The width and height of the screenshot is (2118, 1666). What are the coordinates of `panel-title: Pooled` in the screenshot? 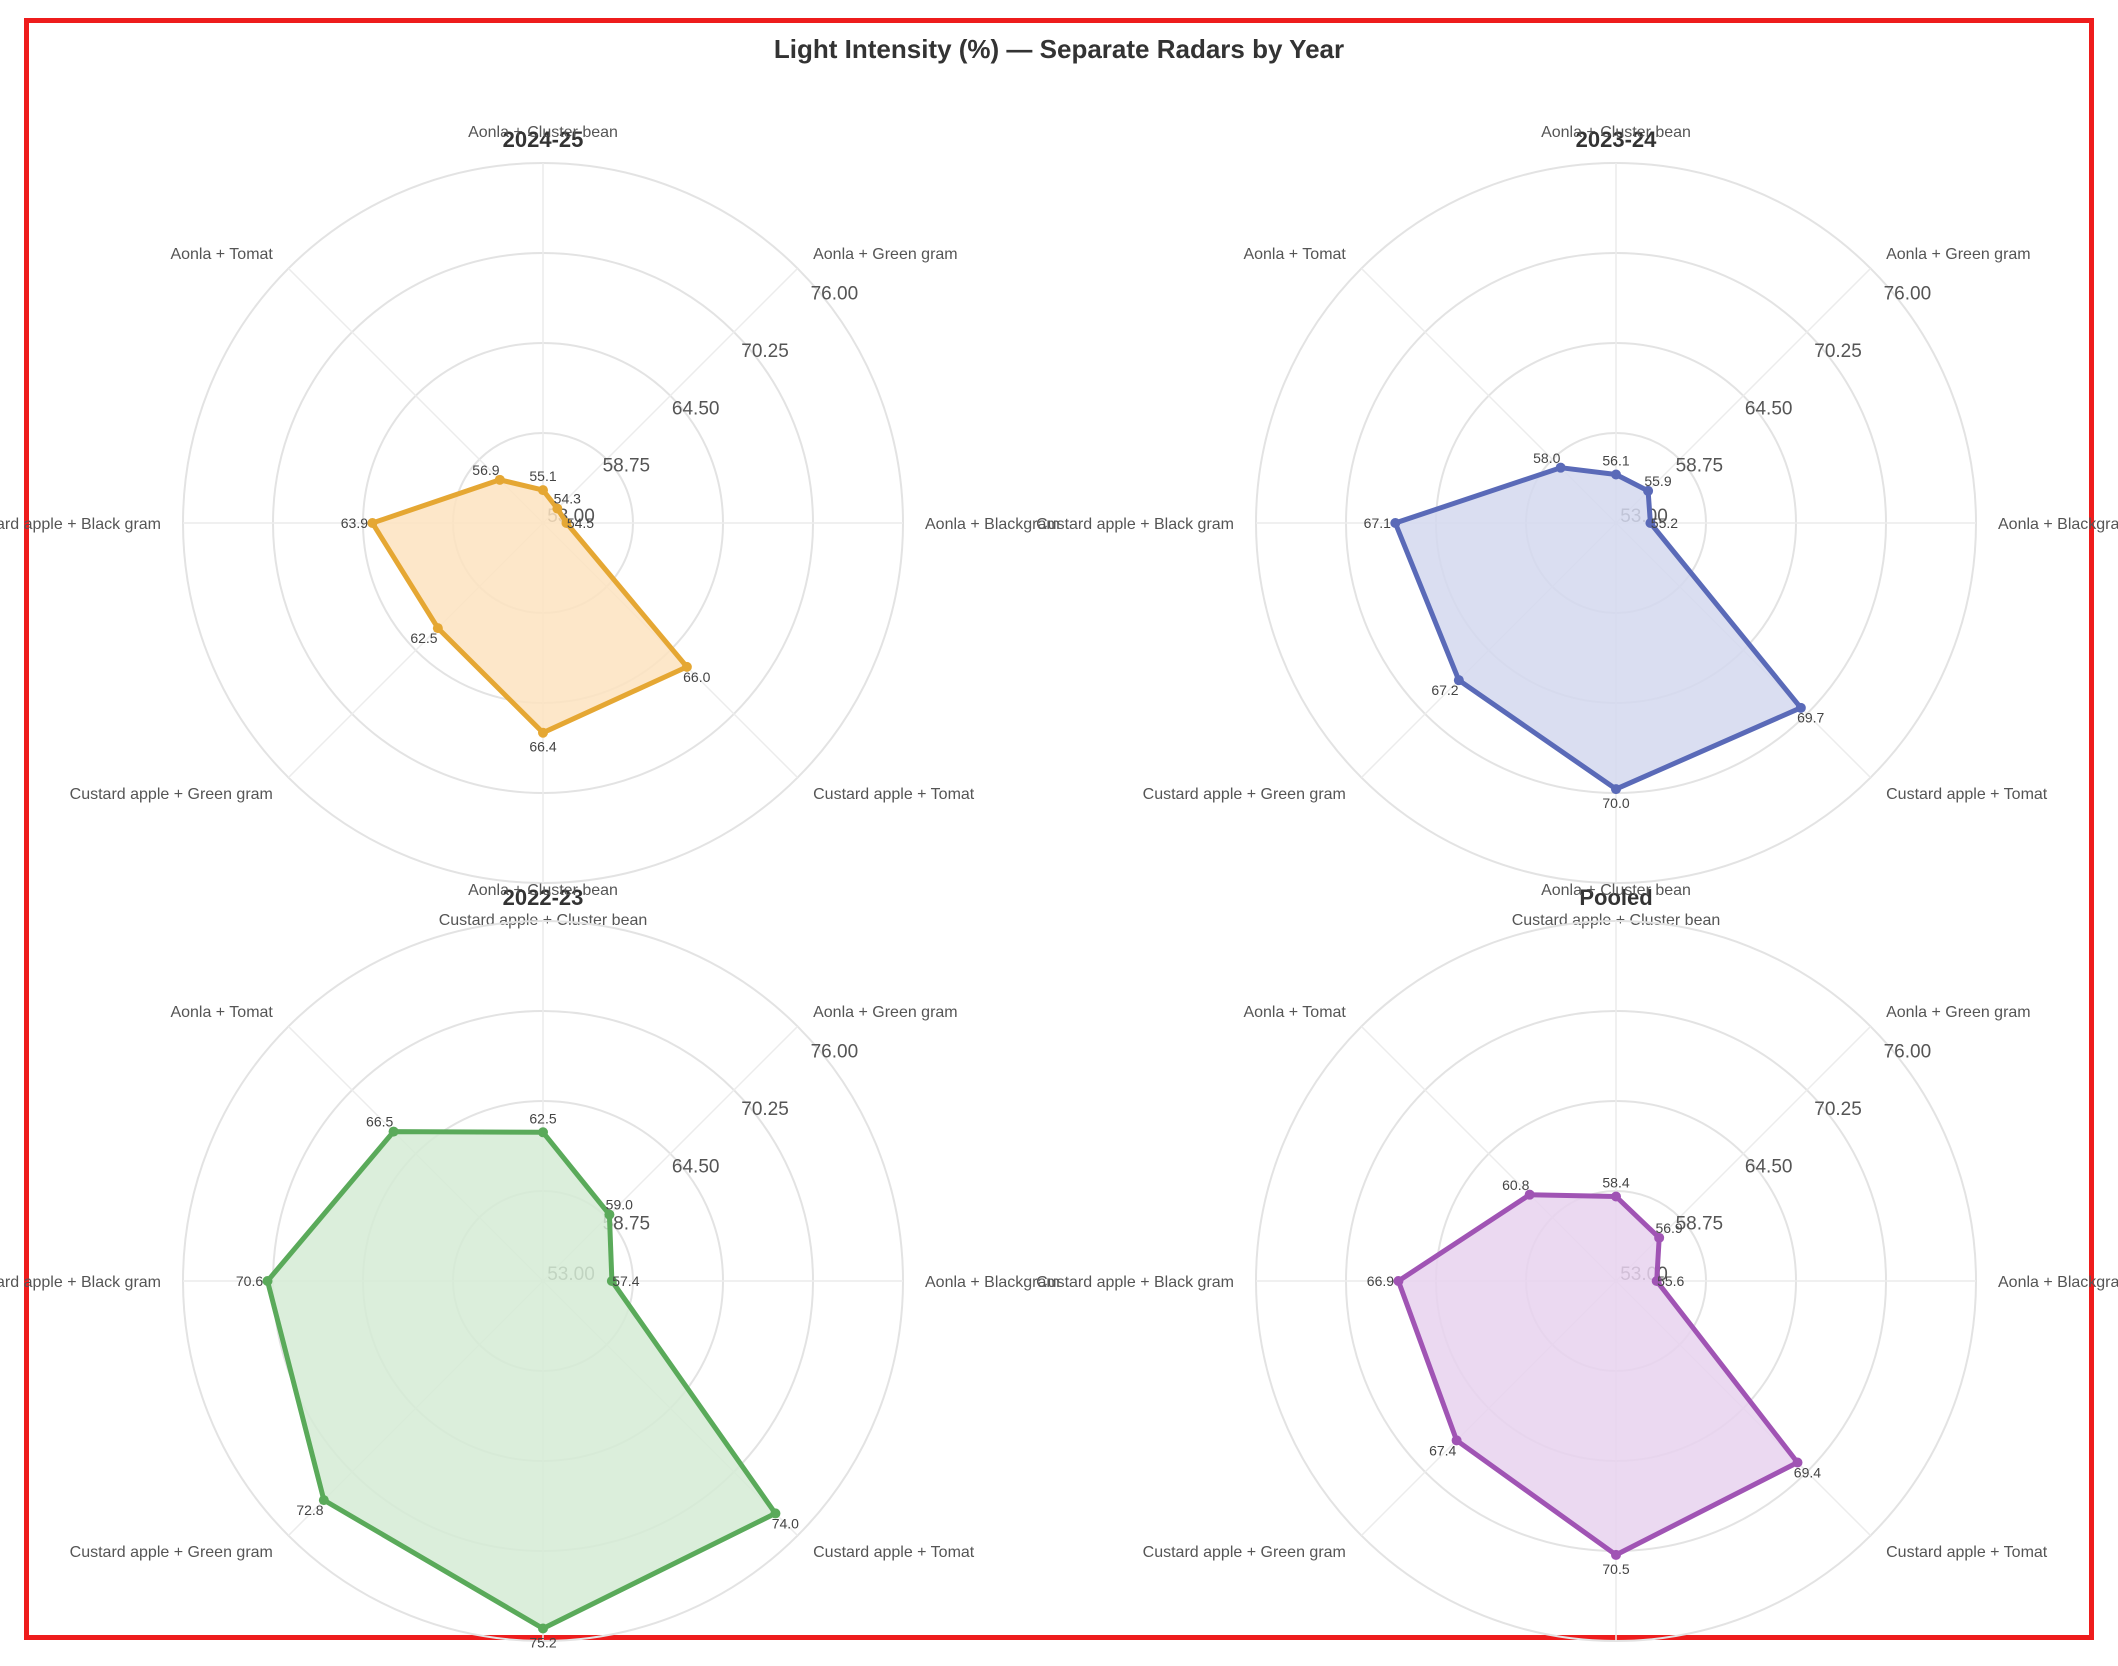 It's located at (1615, 897).